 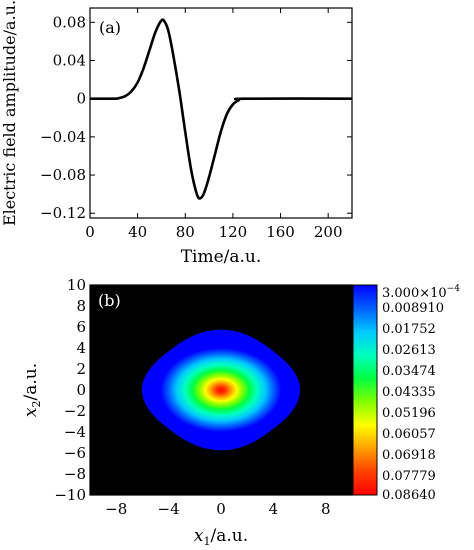 I want to click on panel-b-x-axis-unit: /a.u., so click(x=229, y=536).